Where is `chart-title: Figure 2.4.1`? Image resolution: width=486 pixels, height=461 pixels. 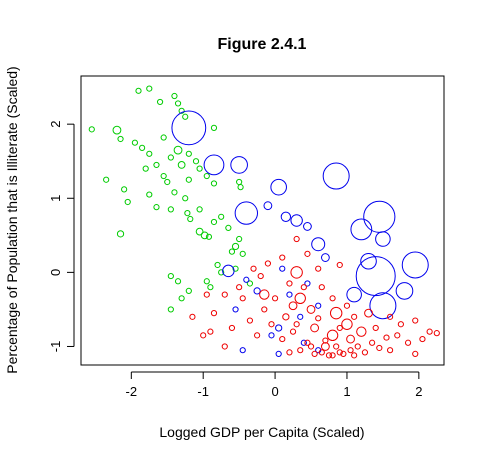
chart-title: Figure 2.4.1 is located at coordinates (262, 44).